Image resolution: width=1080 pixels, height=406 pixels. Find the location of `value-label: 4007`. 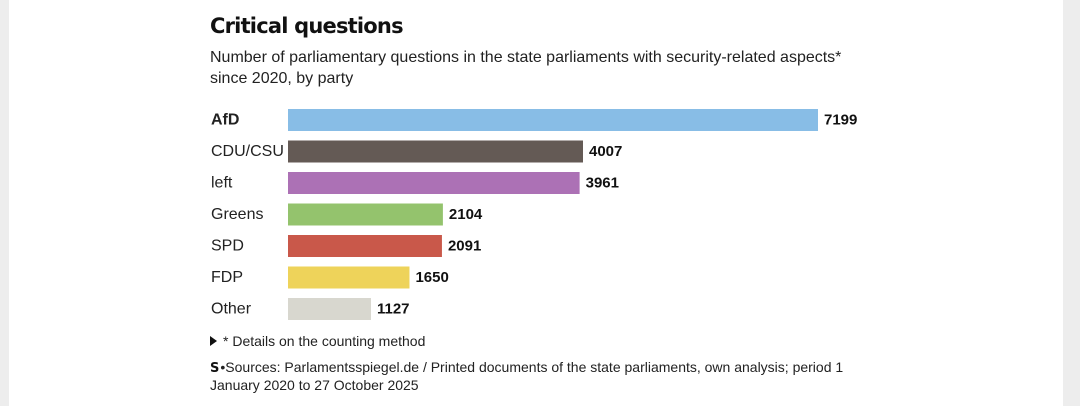

value-label: 4007 is located at coordinates (605, 151).